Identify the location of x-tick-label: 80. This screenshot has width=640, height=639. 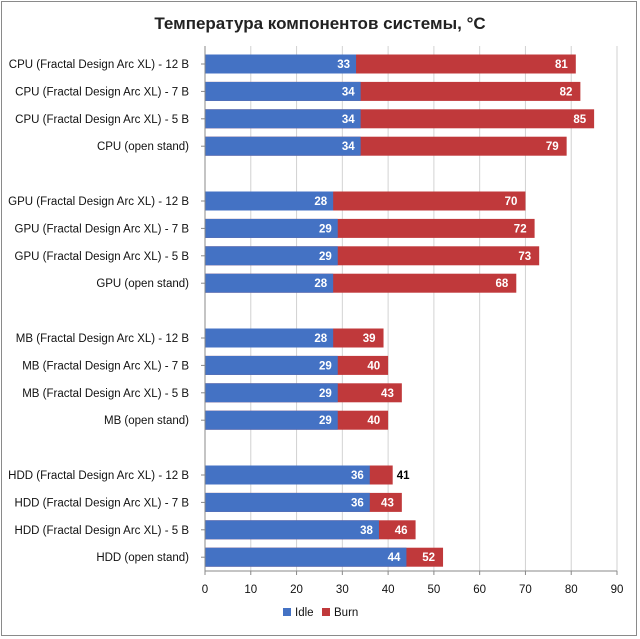
(571, 590).